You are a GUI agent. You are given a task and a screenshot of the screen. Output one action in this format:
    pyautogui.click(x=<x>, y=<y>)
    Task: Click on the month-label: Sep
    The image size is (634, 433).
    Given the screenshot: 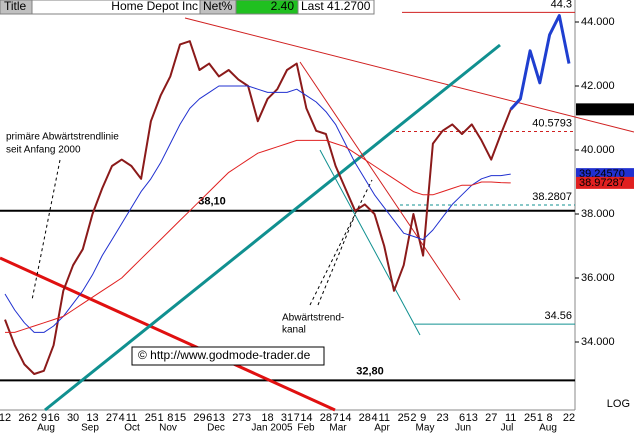 What is the action you would take?
    pyautogui.click(x=90, y=428)
    